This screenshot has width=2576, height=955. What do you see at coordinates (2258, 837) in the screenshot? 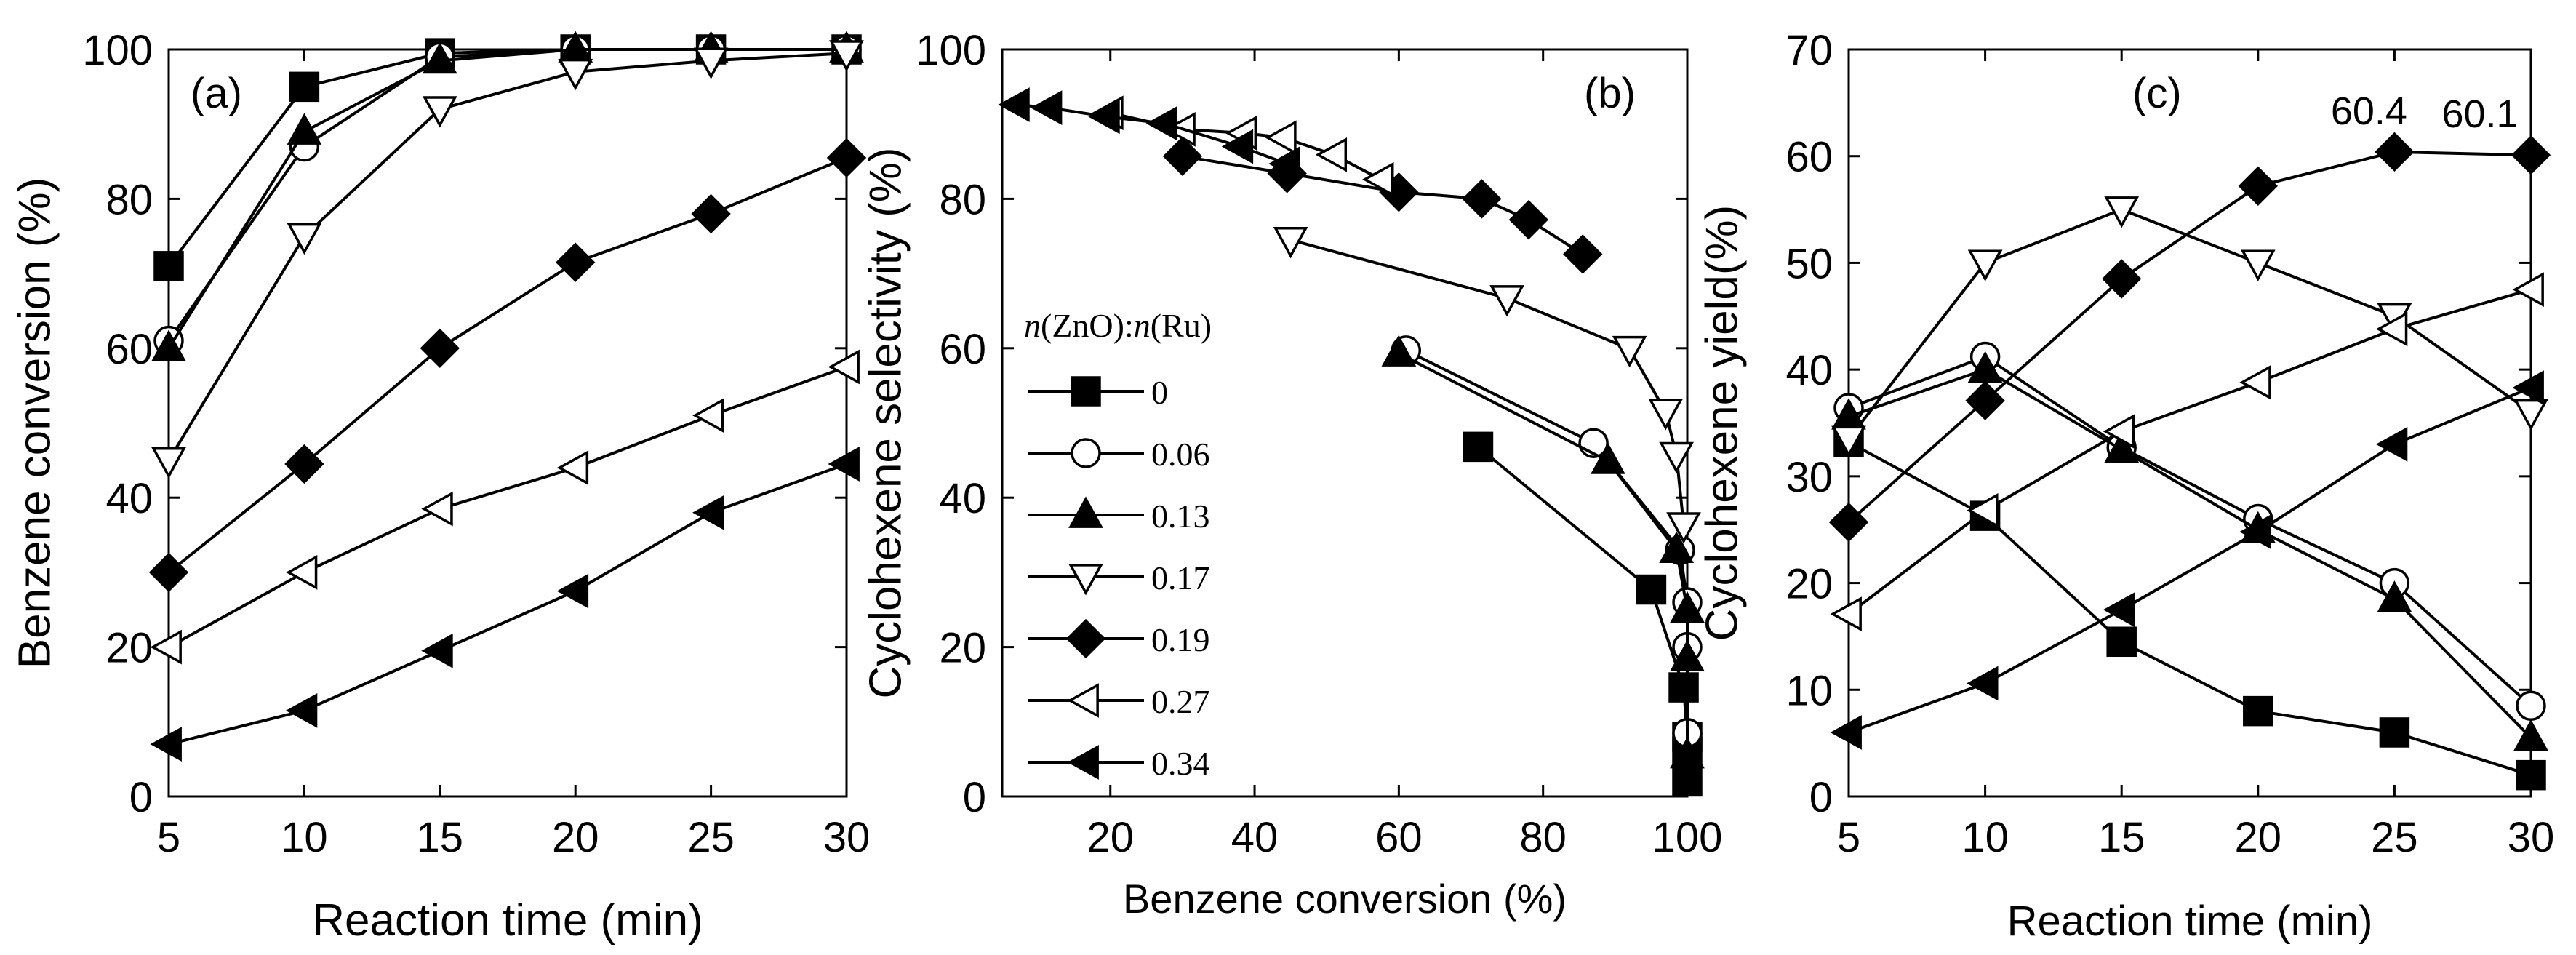
I see `x-tick-label: 20` at bounding box center [2258, 837].